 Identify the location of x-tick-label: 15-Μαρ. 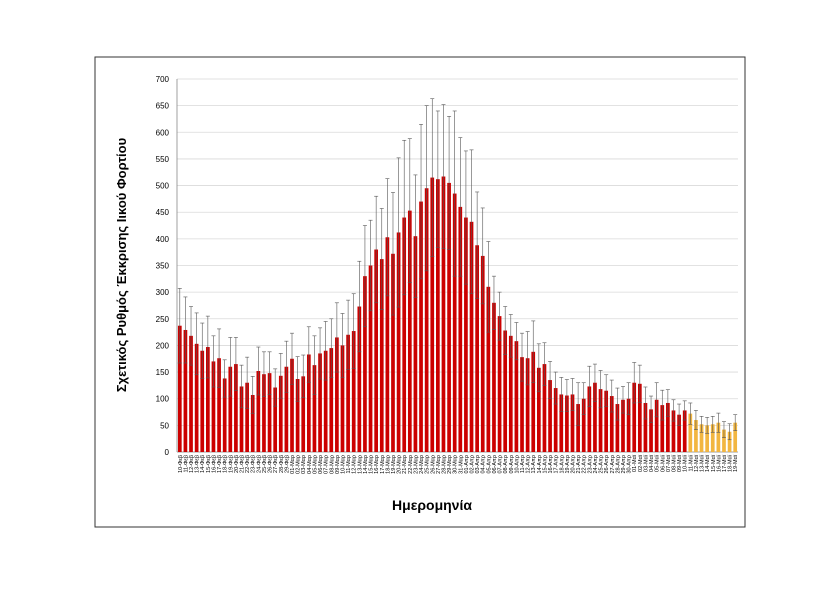
(372, 464).